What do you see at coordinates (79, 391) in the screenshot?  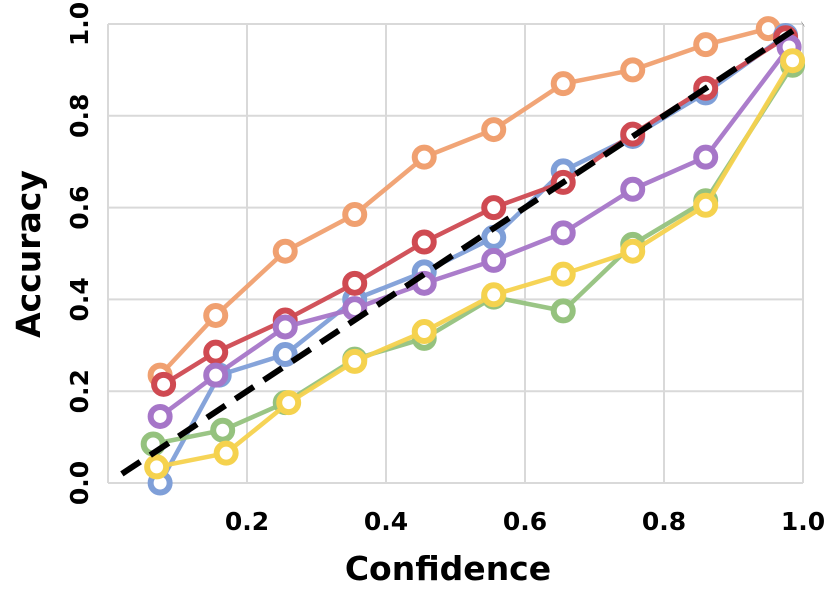 I see `y-tick-label: 0.2` at bounding box center [79, 391].